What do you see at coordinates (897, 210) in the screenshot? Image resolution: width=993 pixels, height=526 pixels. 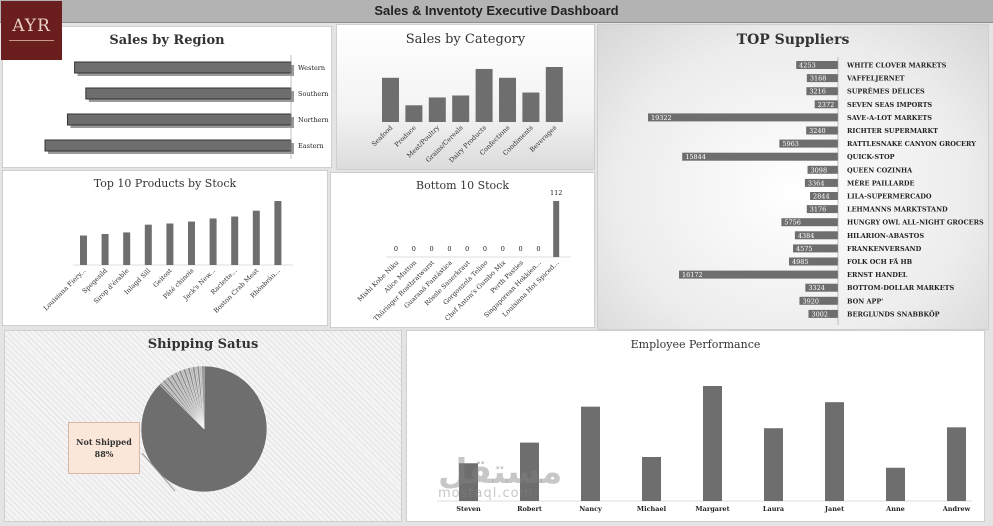 I see `supplier-label: LEHMANNS MARKTSTAND` at bounding box center [897, 210].